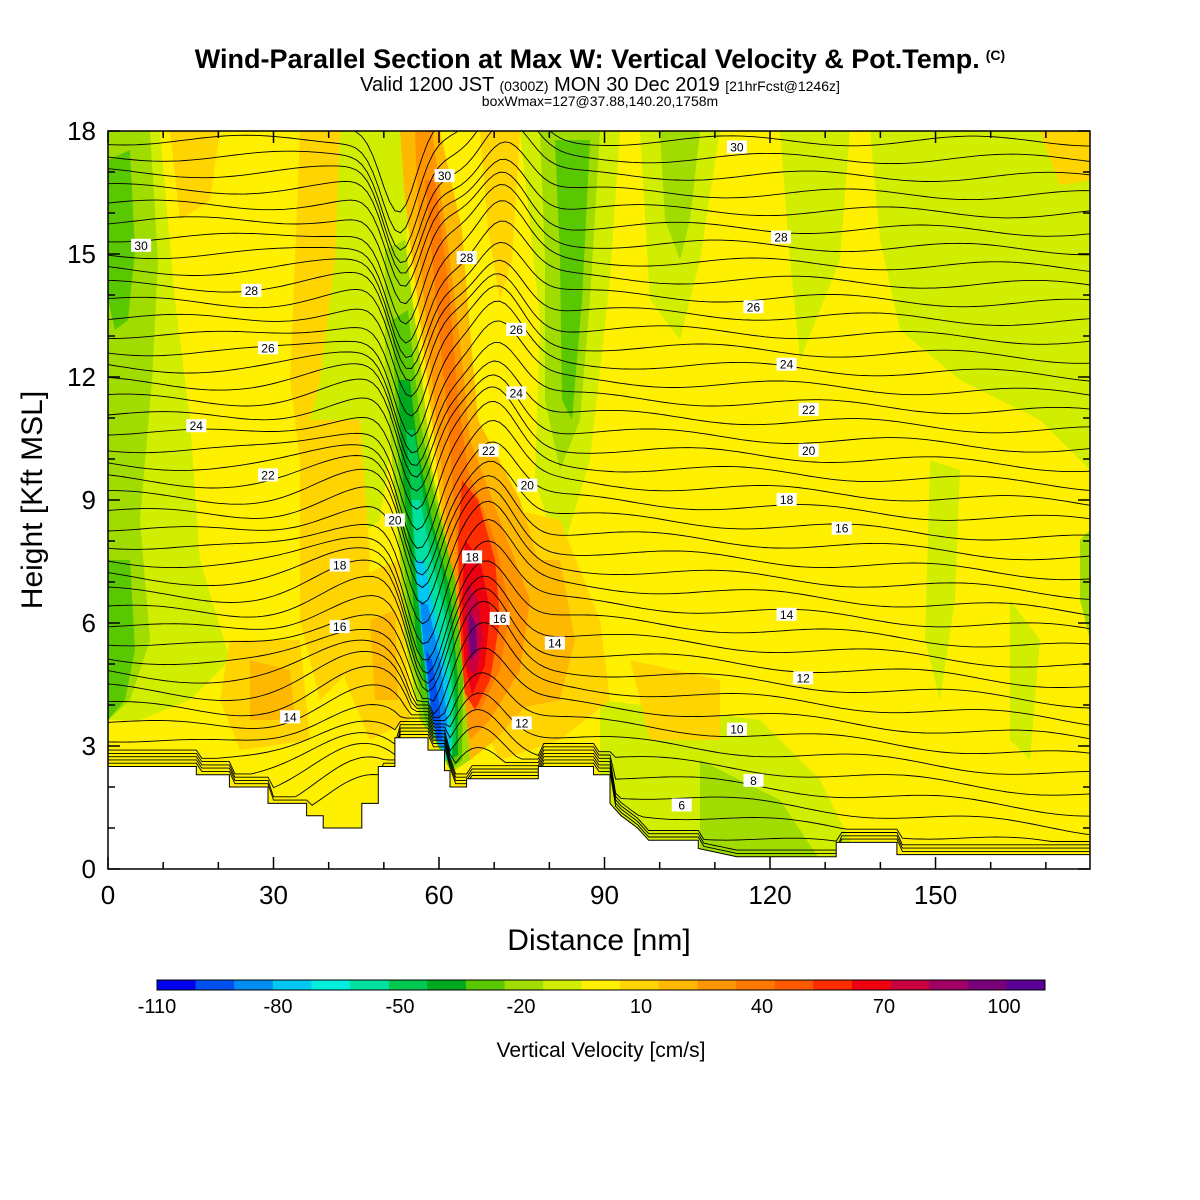 The width and height of the screenshot is (1200, 1200). Describe the element at coordinates (81, 377) in the screenshot. I see `y-tick-label: 12` at that location.